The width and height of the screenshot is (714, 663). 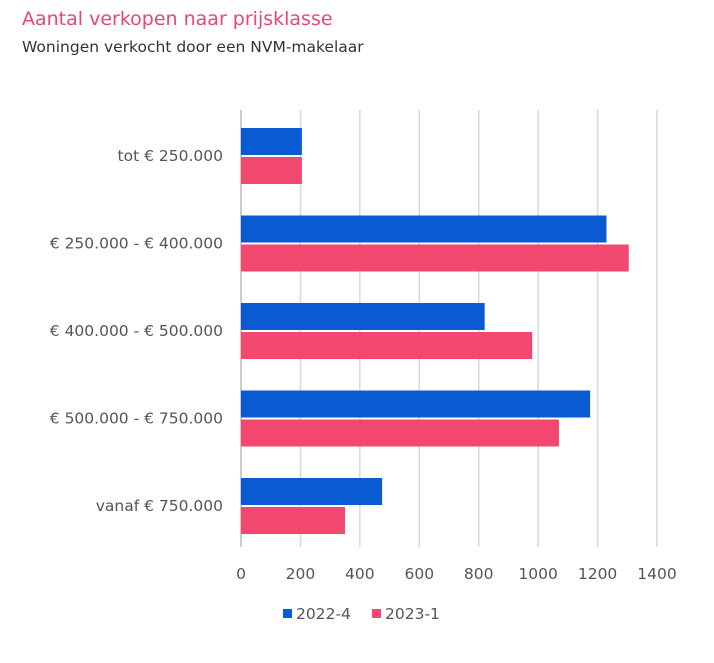 What do you see at coordinates (361, 614) in the screenshot?
I see `legend: 2022-4 2023-1` at bounding box center [361, 614].